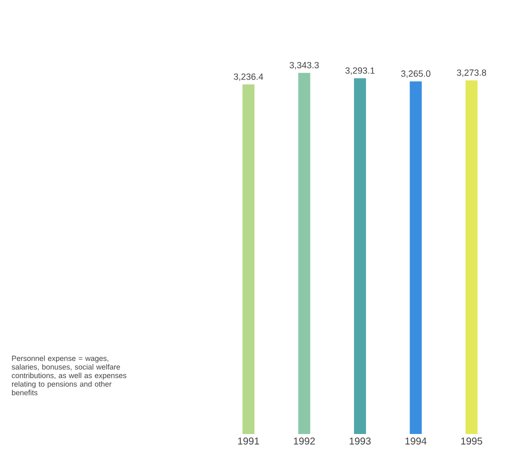 The width and height of the screenshot is (513, 464). What do you see at coordinates (360, 441) in the screenshot?
I see `x-tick-label: 1993` at bounding box center [360, 441].